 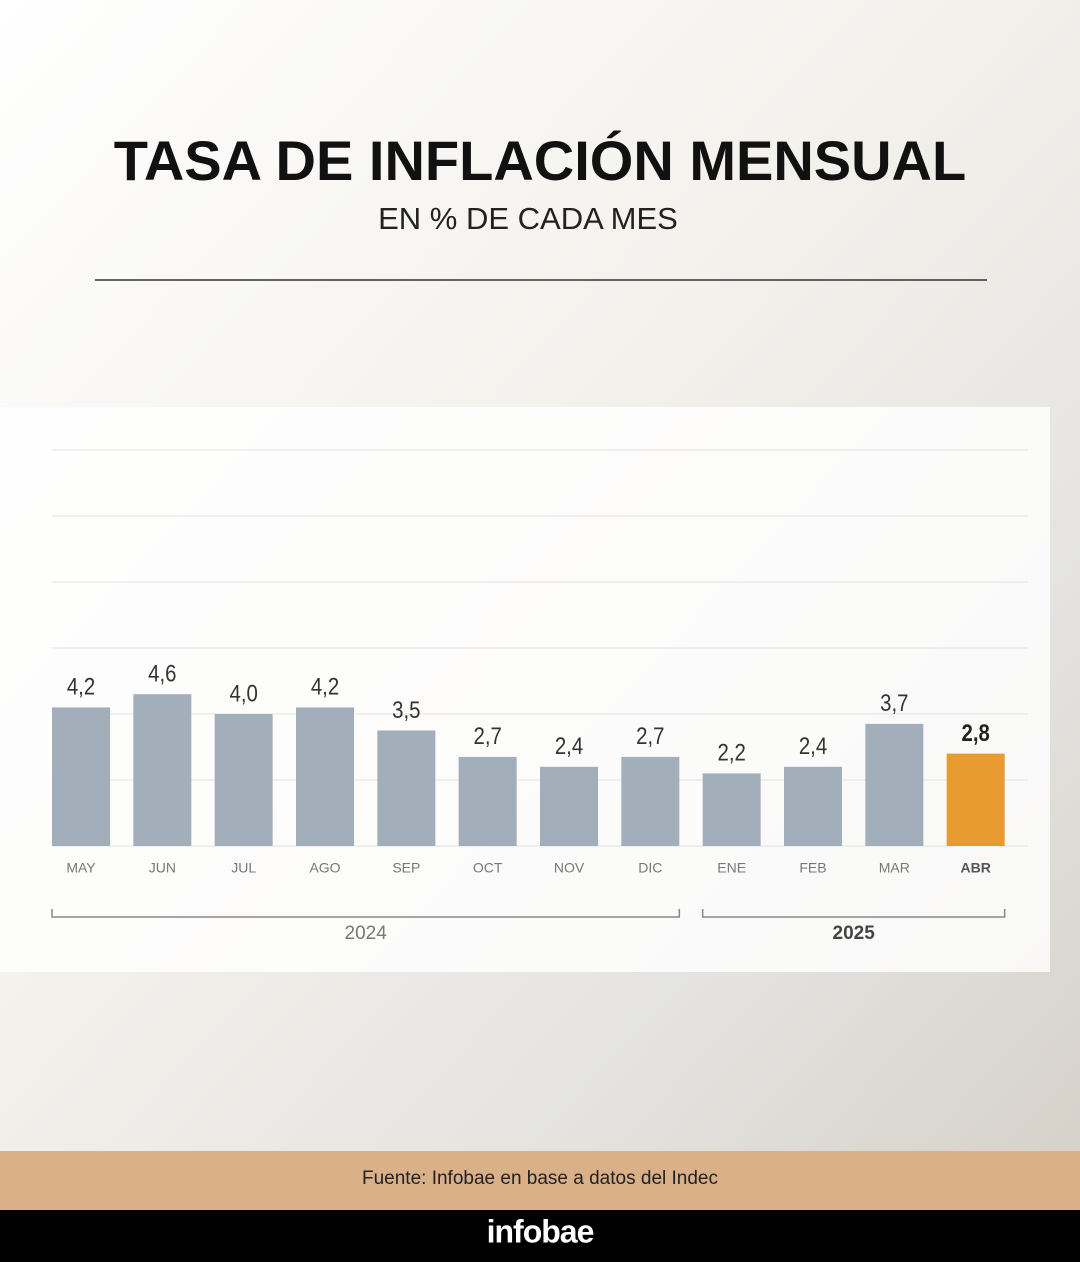 I want to click on x-tick-label: DIC, so click(x=650, y=868).